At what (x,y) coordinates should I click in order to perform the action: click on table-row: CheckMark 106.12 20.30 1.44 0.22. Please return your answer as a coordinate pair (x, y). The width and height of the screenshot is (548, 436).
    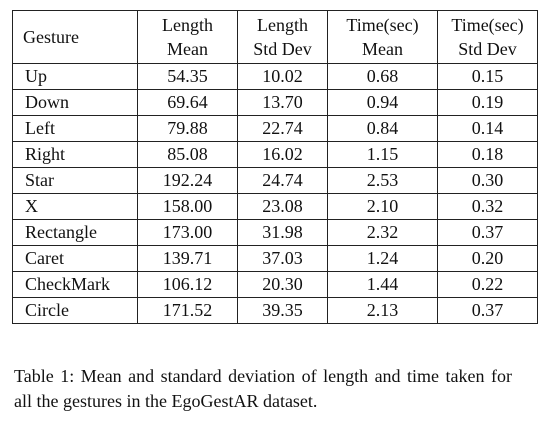
    Looking at the image, I should click on (275, 284).